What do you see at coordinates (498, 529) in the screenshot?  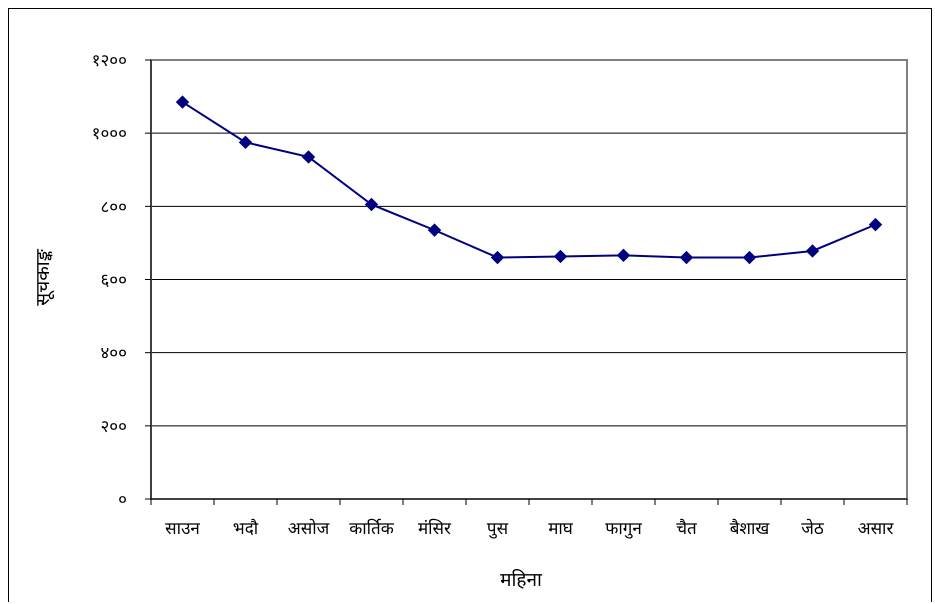 I see `x-tick-label: पुस` at bounding box center [498, 529].